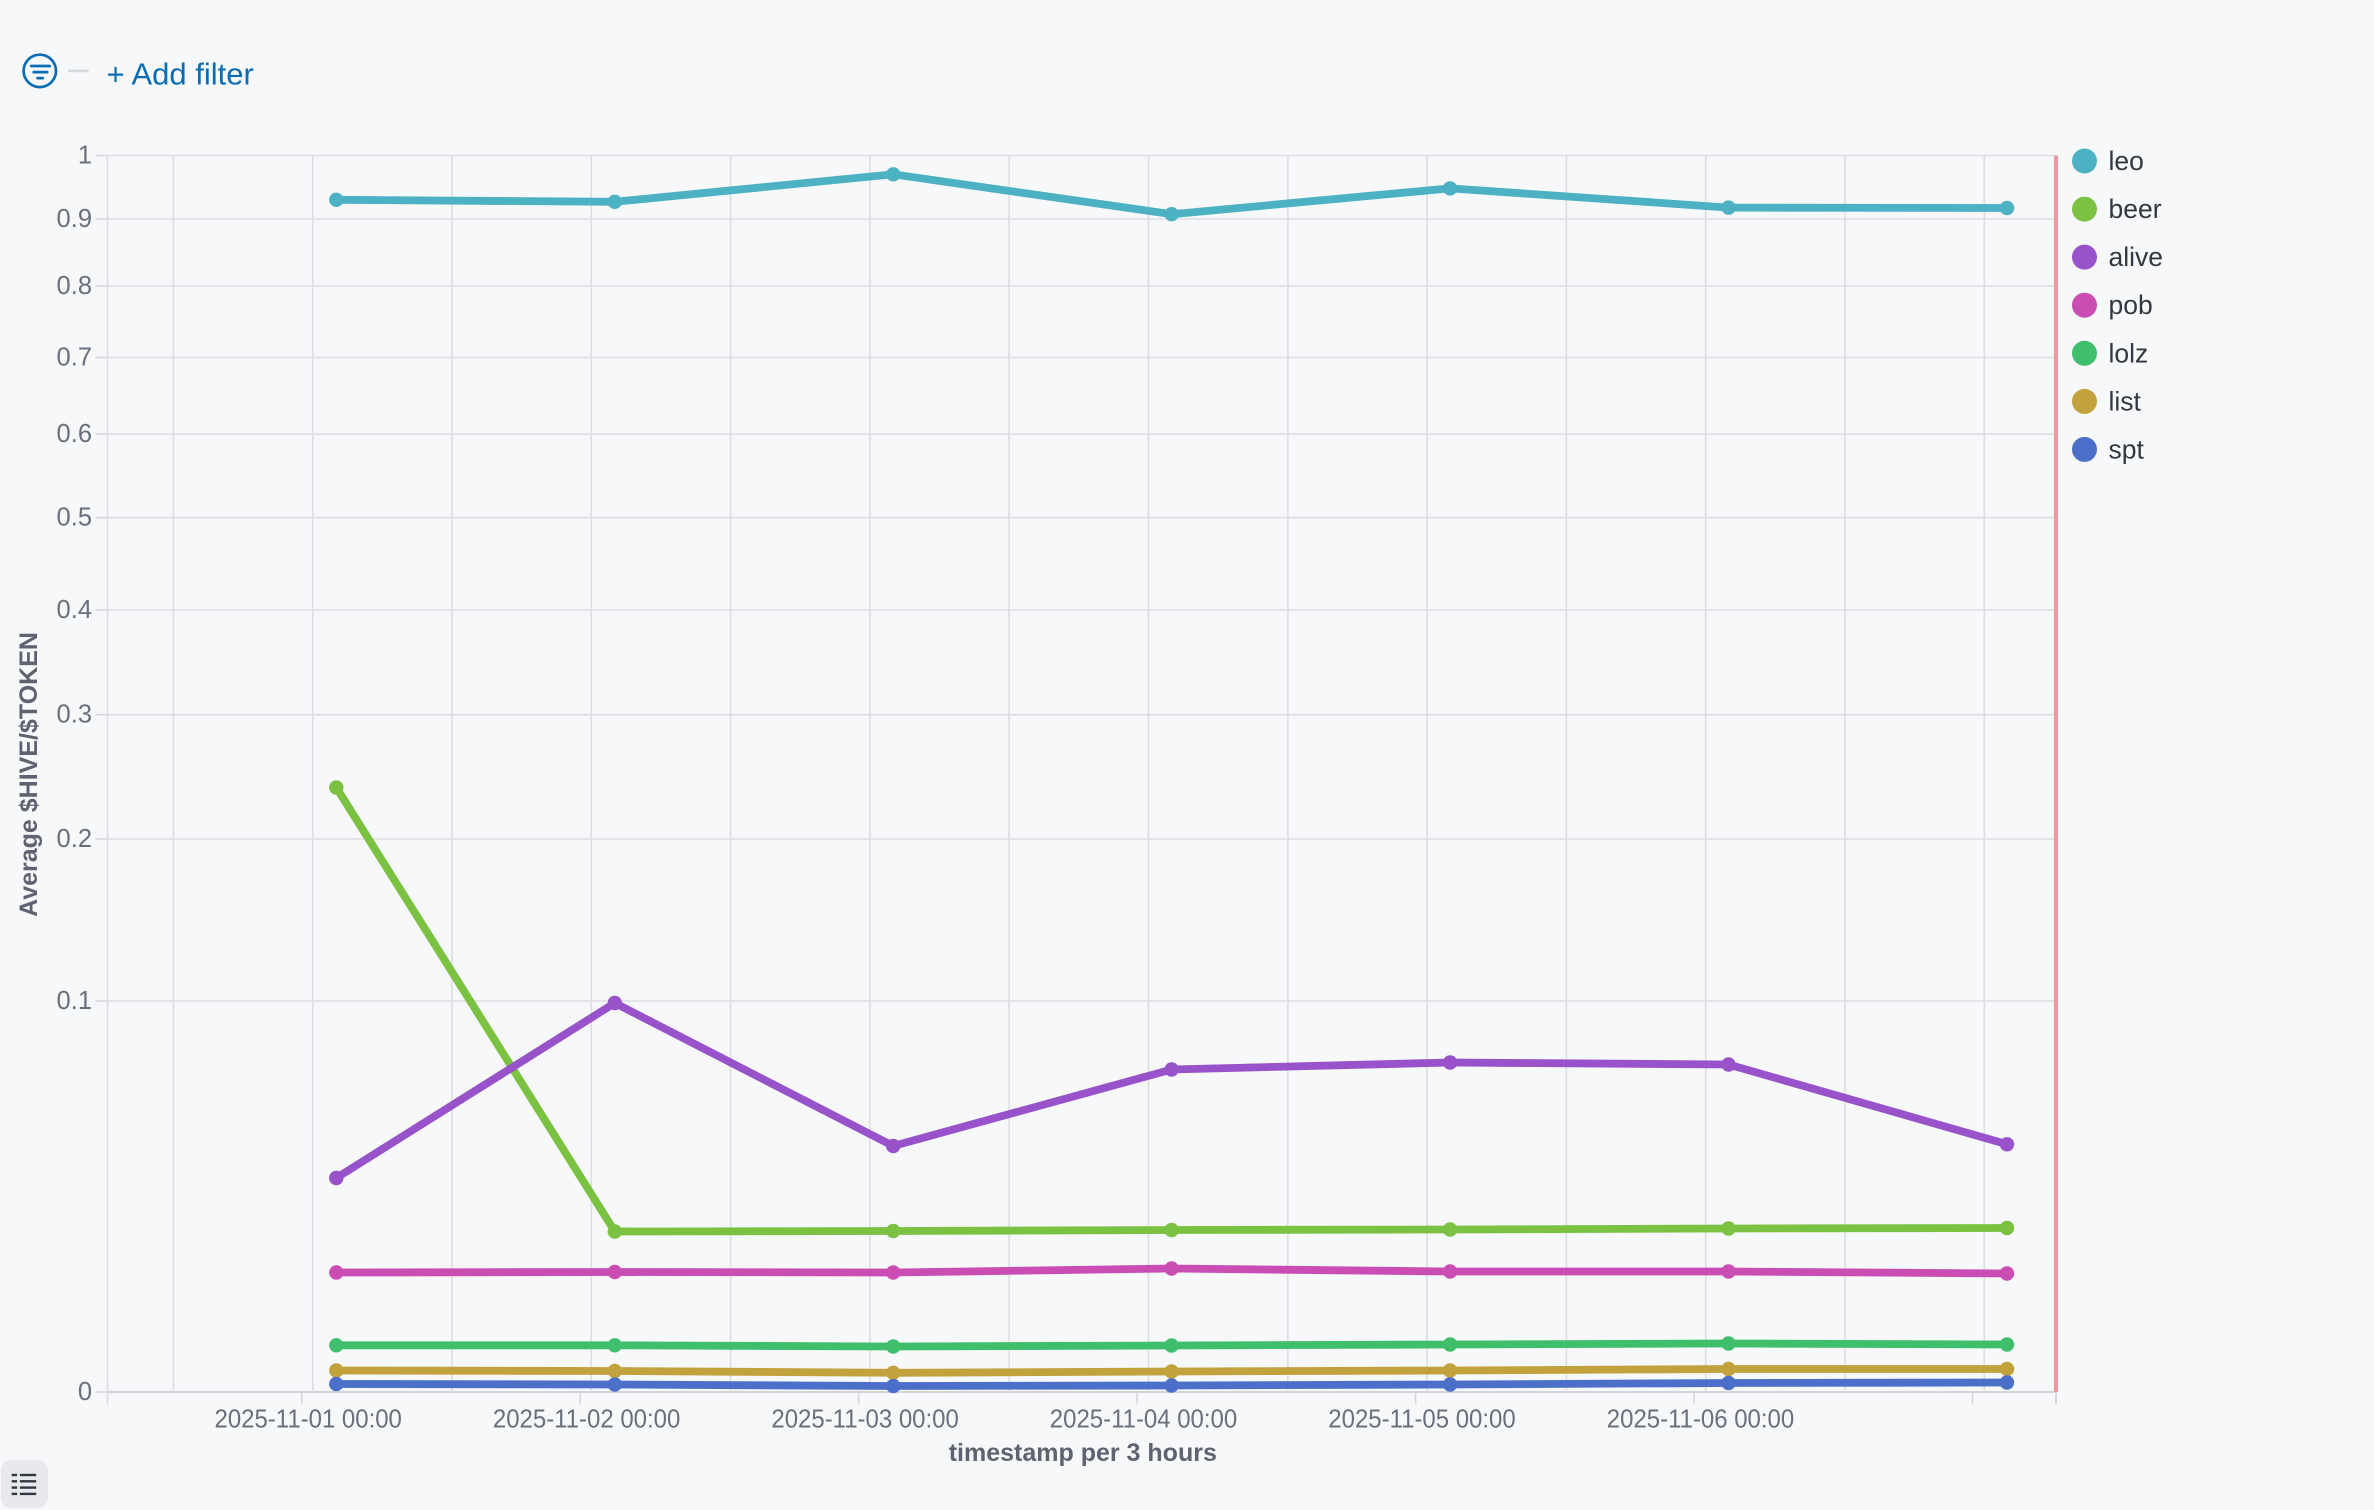  What do you see at coordinates (74, 610) in the screenshot?
I see `svg-text: 0.4` at bounding box center [74, 610].